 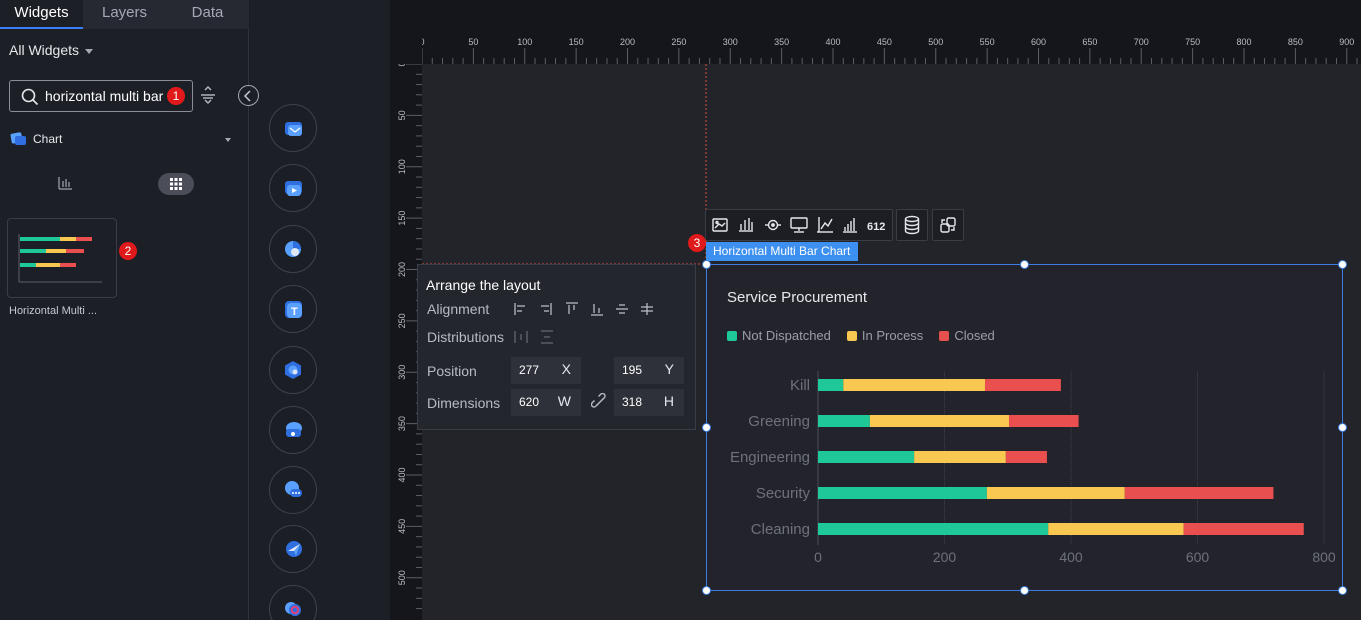 I want to click on align-right-icon, so click(x=546, y=309).